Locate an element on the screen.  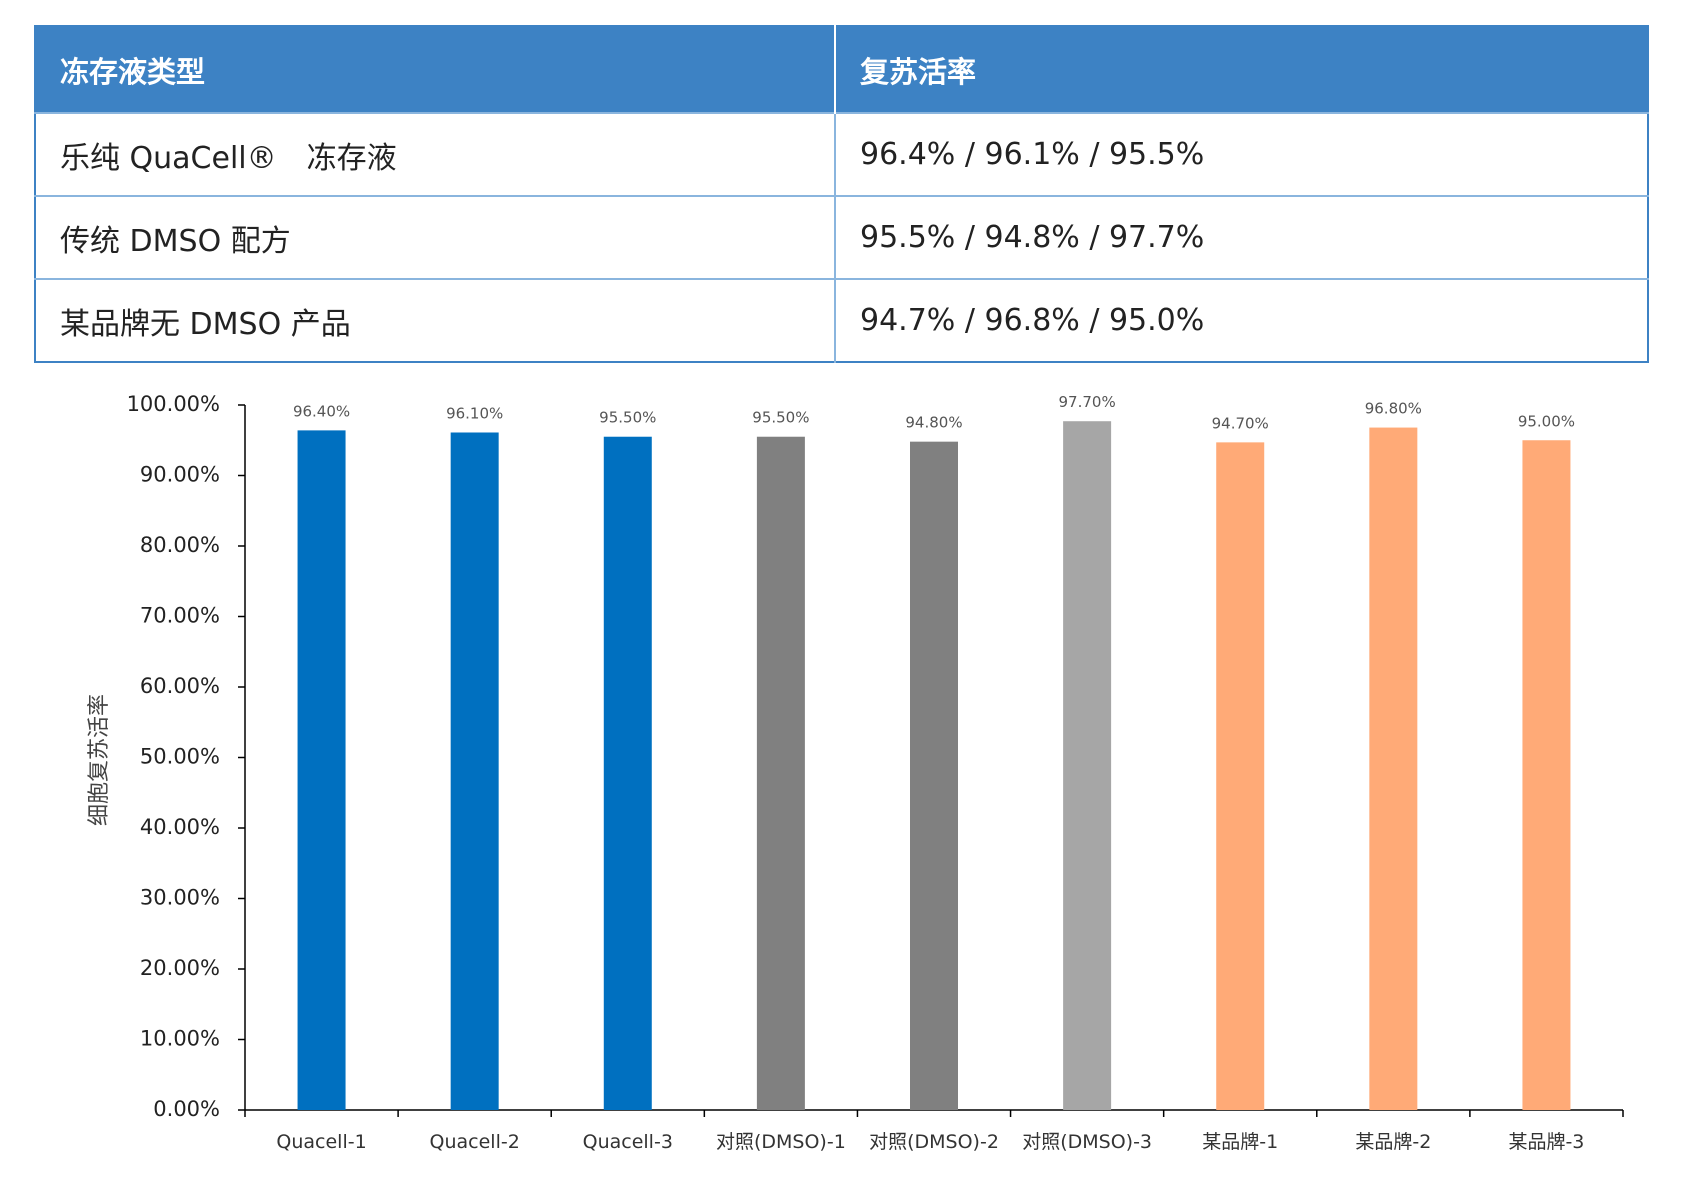
table-row: 传统 DMSO 配方 95.5% / 94.8% / 97.7% is located at coordinates (841, 237).